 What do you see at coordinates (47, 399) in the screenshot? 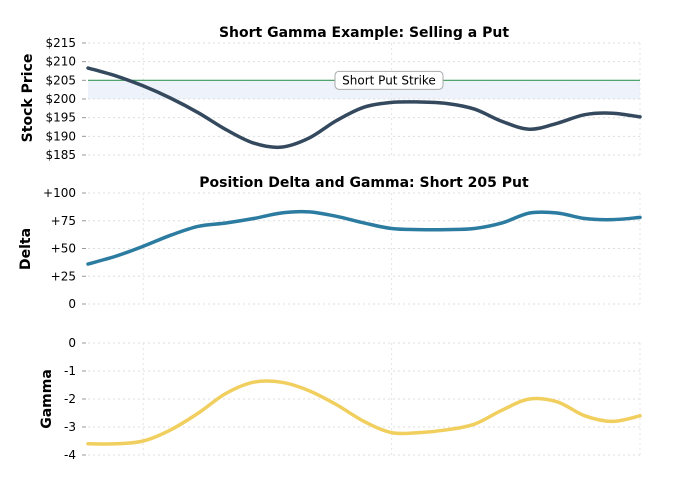
I see `gamma-ylabel: Gamma` at bounding box center [47, 399].